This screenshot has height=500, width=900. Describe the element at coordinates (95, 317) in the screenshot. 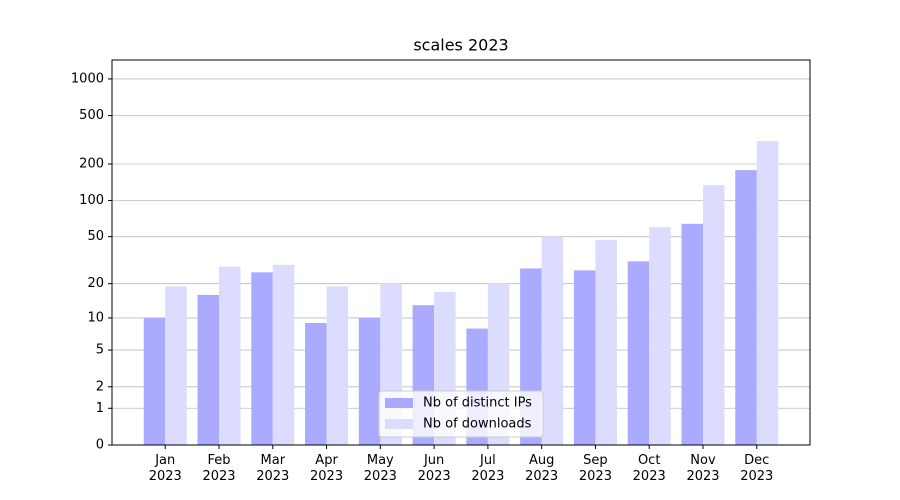

I see `y-tick-label: 10` at that location.